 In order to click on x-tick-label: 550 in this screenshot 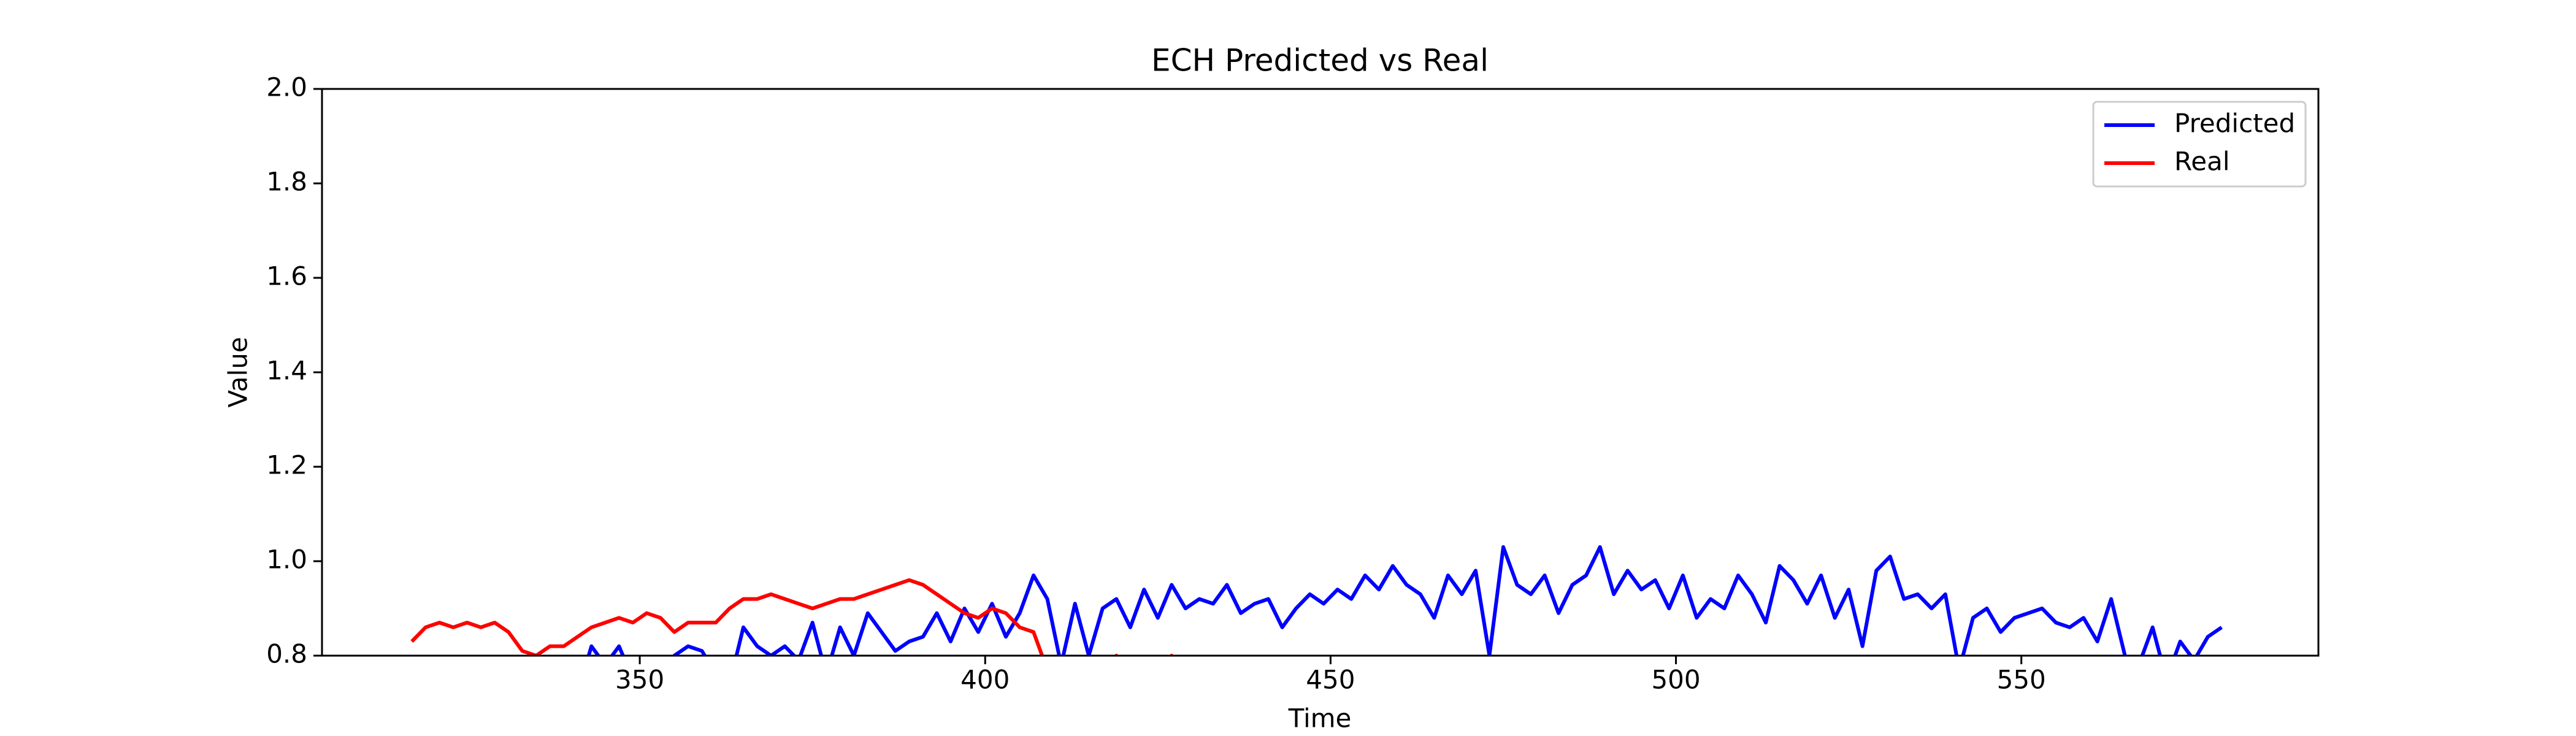, I will do `click(2021, 680)`.